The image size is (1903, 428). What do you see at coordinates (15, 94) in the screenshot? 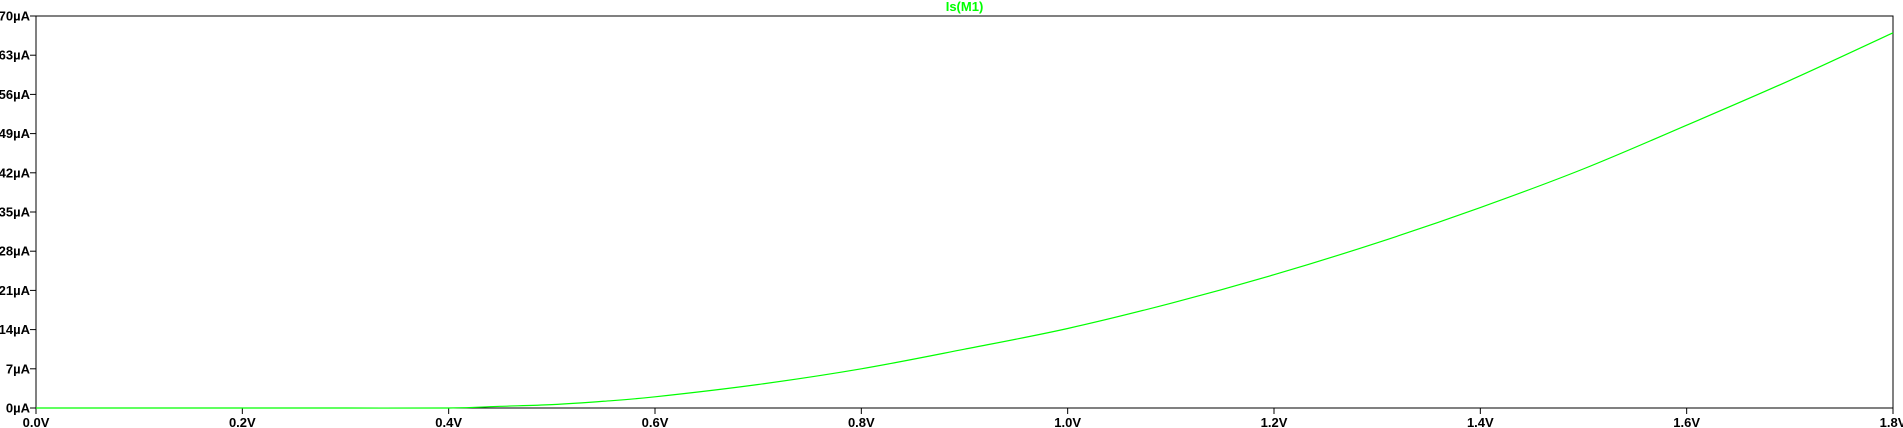
I see `y-tick-label: 56µA` at bounding box center [15, 94].